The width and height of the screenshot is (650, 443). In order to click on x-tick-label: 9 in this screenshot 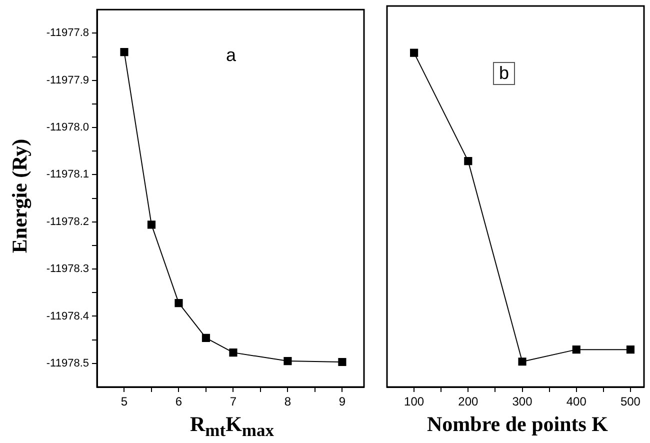, I will do `click(342, 401)`.